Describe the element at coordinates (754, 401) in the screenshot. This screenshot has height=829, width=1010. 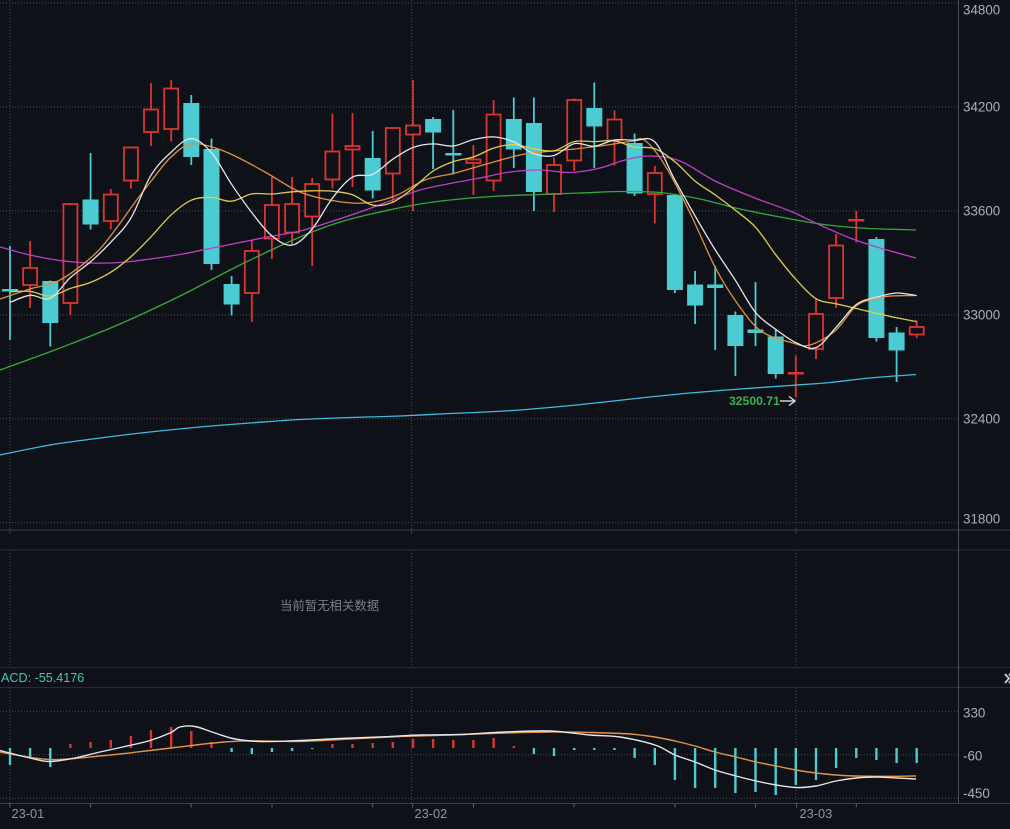
I see `svg-text: 32500.71` at that location.